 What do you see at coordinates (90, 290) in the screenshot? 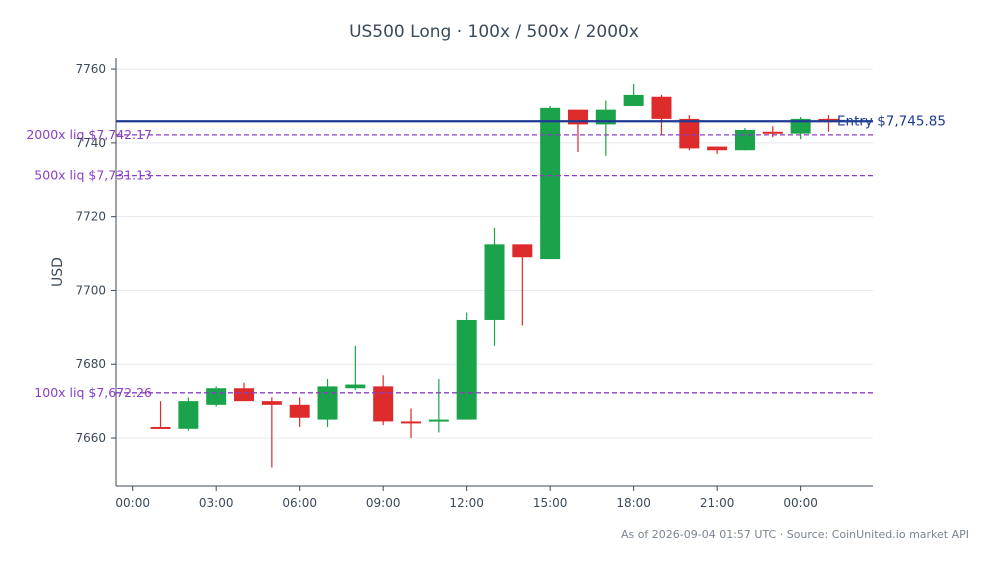
I see `y-tick-label: 7700` at bounding box center [90, 290].